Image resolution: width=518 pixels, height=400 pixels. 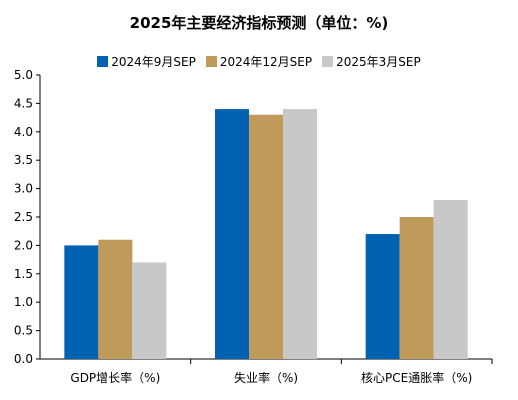 What do you see at coordinates (23, 103) in the screenshot?
I see `y-tick-label: 4.5` at bounding box center [23, 103].